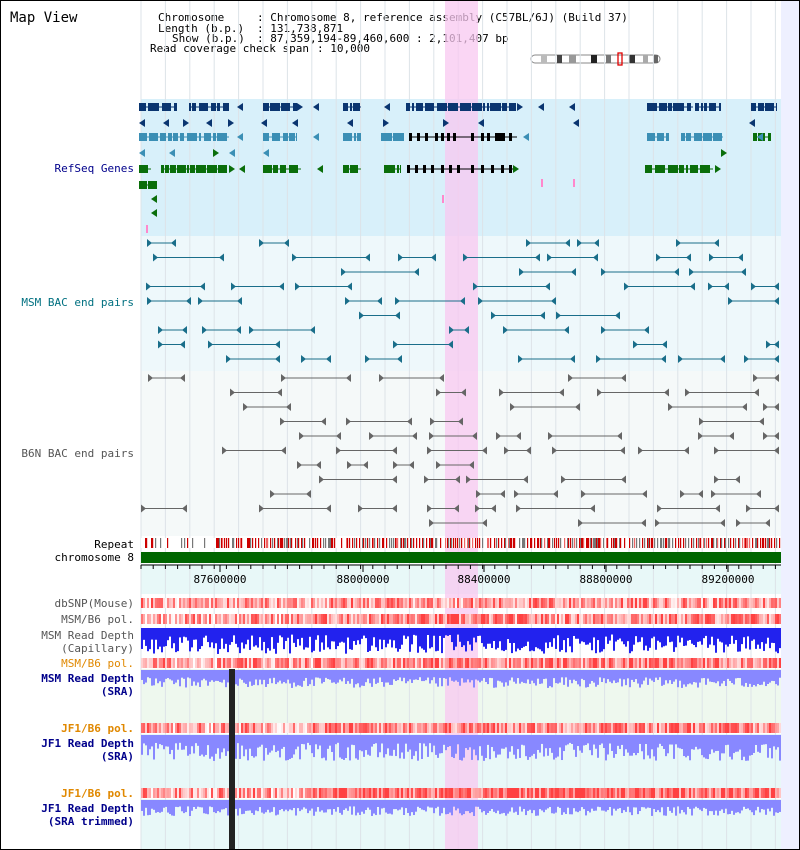 The width and height of the screenshot is (800, 850). Describe the element at coordinates (461, 808) in the screenshot. I see `jf1-depth-trimmed` at that location.